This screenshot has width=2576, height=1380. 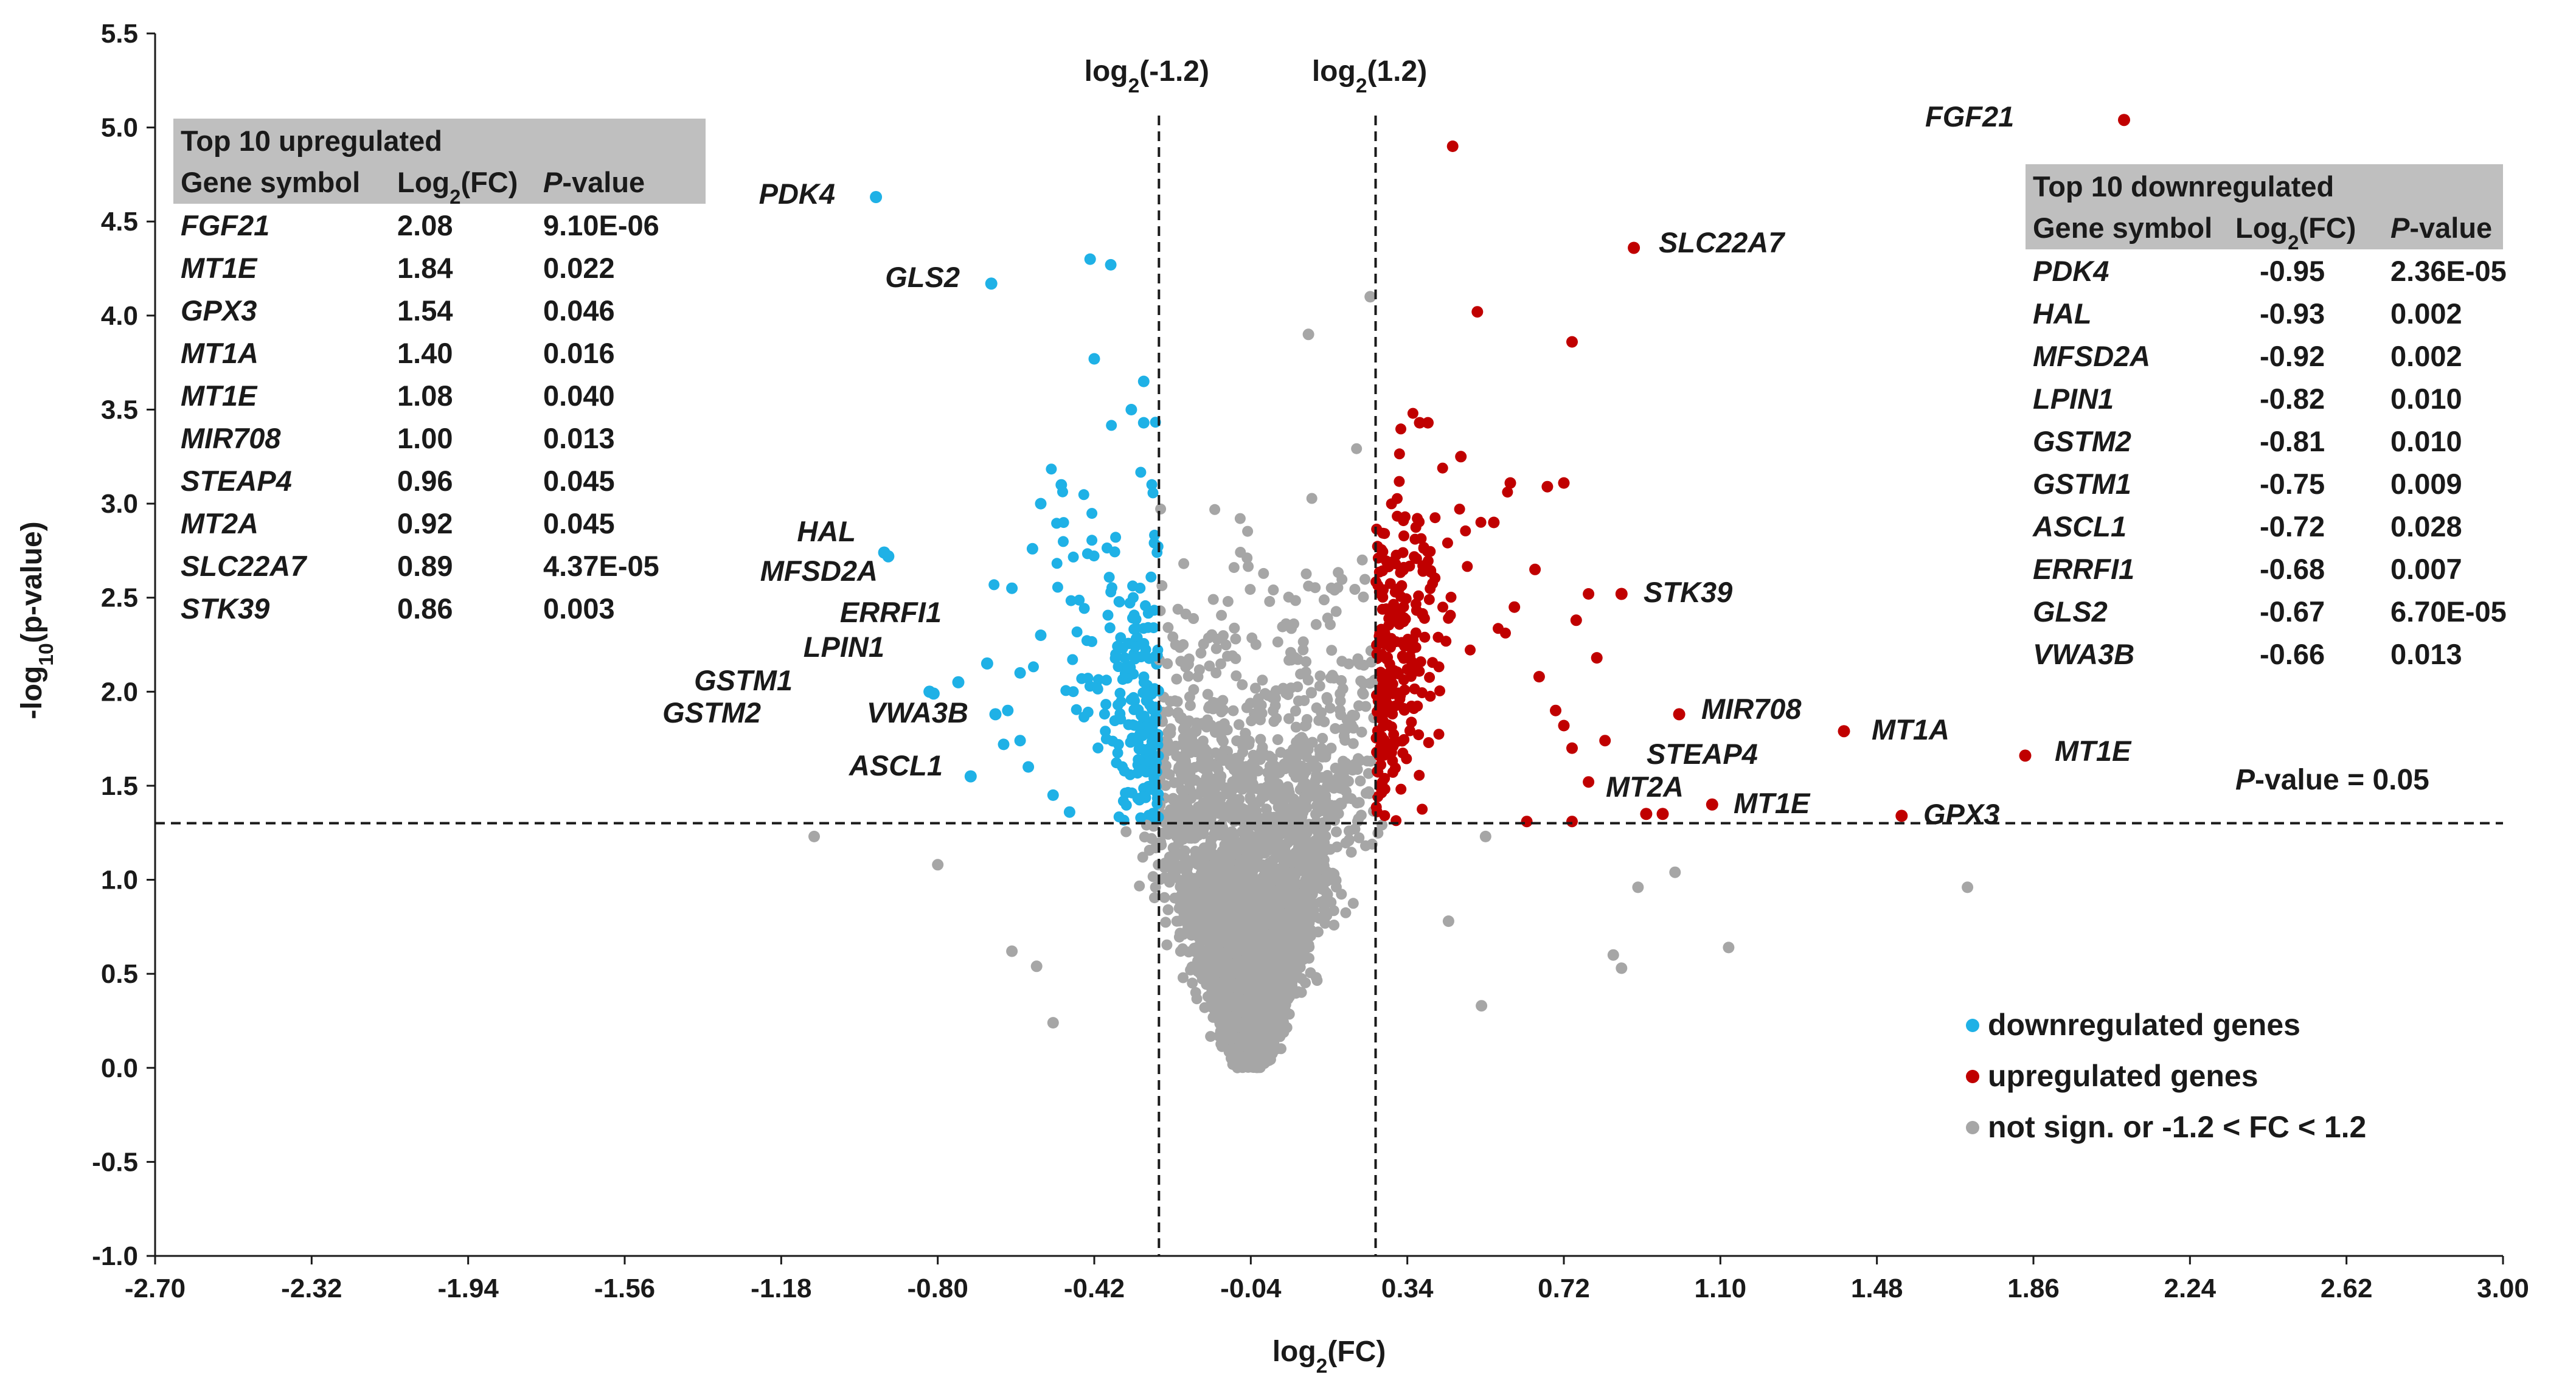 I want to click on table-row-pvalue: 0.016, so click(x=579, y=353).